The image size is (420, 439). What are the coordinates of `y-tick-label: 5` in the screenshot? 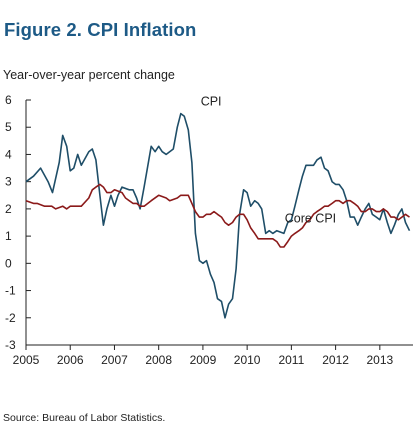 It's located at (8, 127).